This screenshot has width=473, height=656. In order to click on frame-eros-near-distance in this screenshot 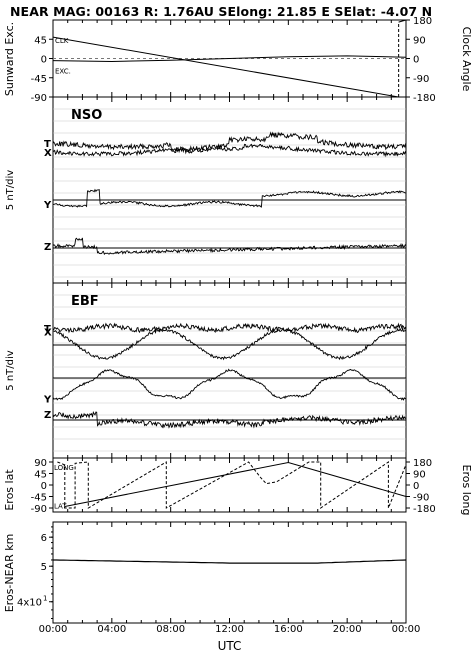, I will do `click(229, 572)`.